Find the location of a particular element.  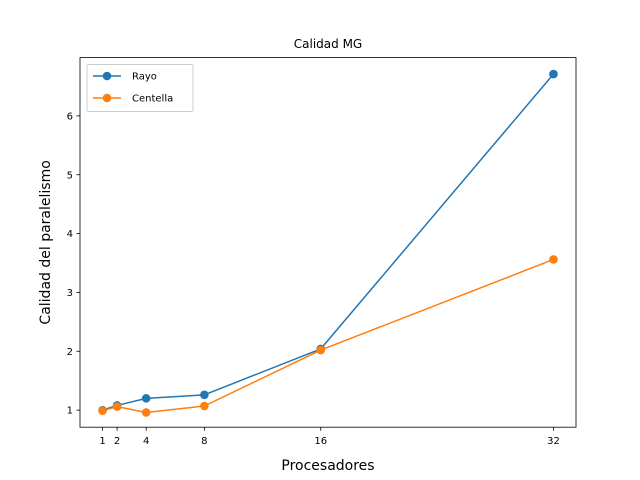

y-tick-label: 5 is located at coordinates (70, 175).